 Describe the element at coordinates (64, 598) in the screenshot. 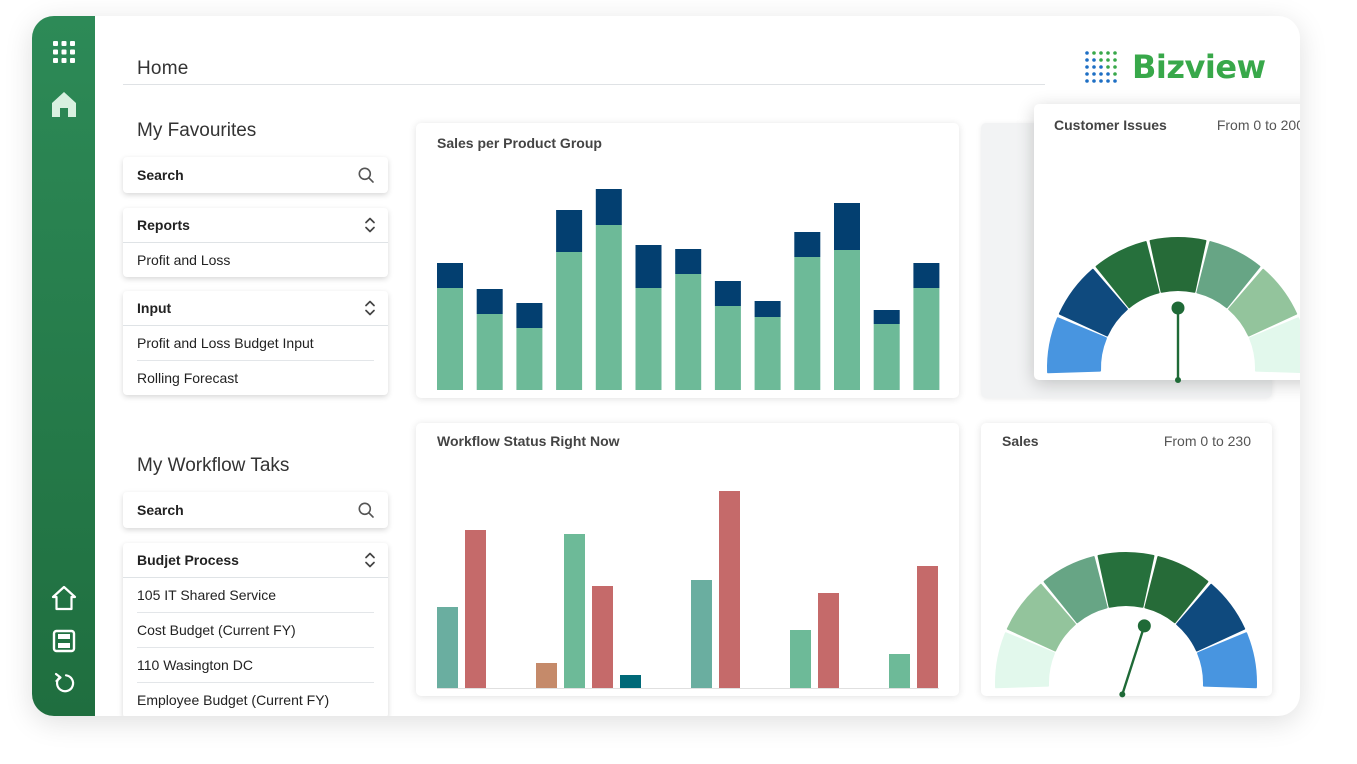

I see `home-outline-icon` at that location.